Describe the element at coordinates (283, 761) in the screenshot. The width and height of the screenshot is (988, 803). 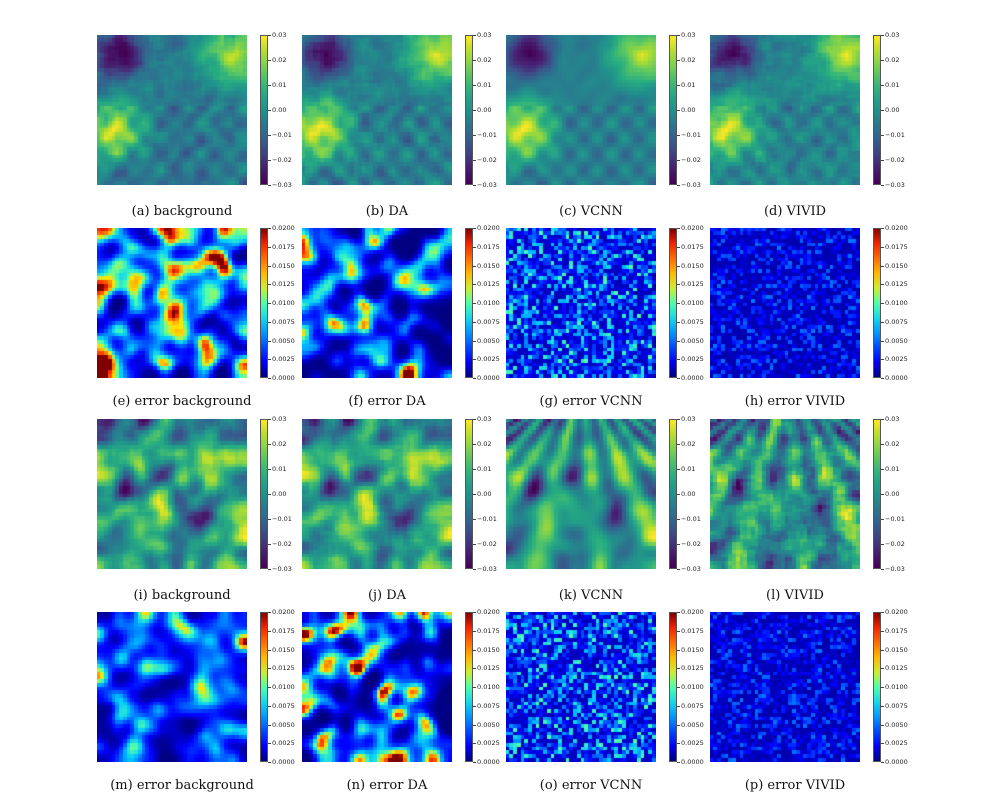
I see `colorbar-tick-label: 0.0000` at that location.